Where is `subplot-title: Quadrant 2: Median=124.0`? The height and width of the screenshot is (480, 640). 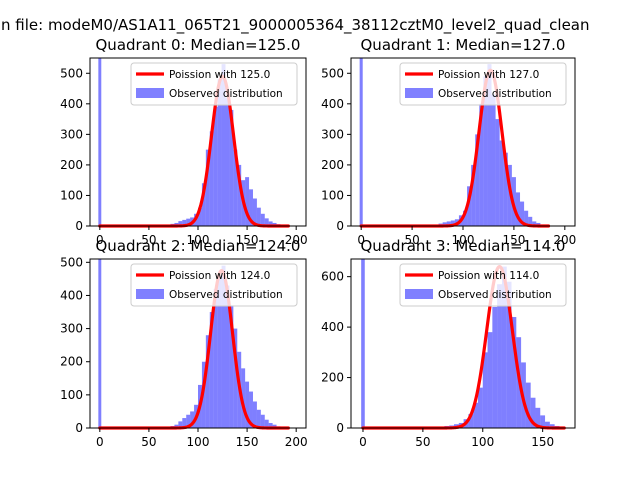 subplot-title: Quadrant 2: Median=124.0 is located at coordinates (198, 246).